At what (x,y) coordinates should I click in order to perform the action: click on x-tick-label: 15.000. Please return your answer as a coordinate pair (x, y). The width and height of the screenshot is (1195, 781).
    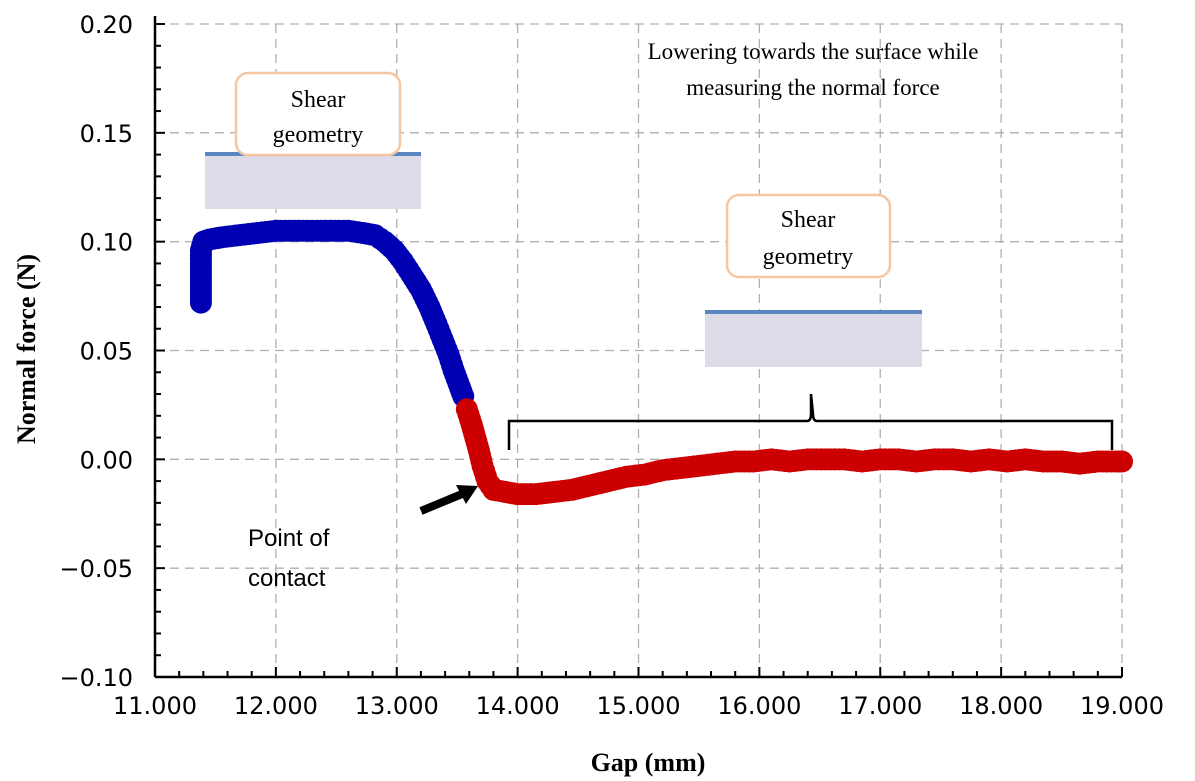
    Looking at the image, I should click on (639, 706).